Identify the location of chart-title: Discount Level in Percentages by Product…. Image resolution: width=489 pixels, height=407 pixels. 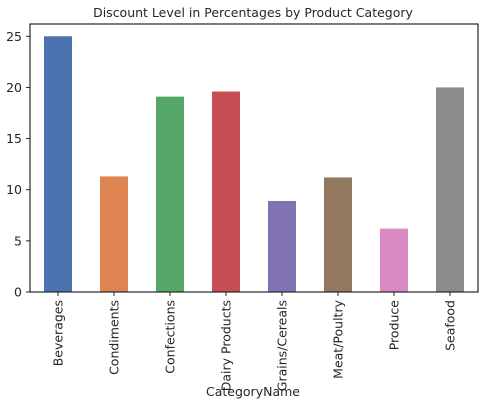
(253, 12).